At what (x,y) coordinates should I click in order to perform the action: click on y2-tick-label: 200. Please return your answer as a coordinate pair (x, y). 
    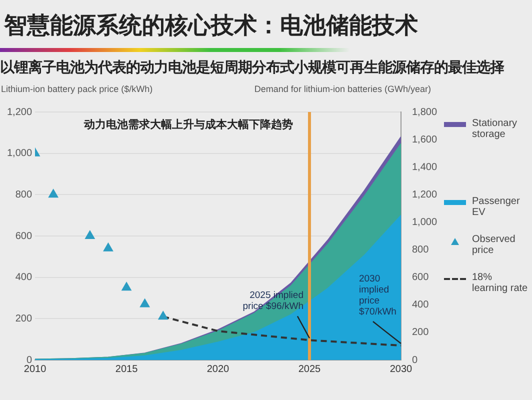
    Looking at the image, I should click on (421, 332).